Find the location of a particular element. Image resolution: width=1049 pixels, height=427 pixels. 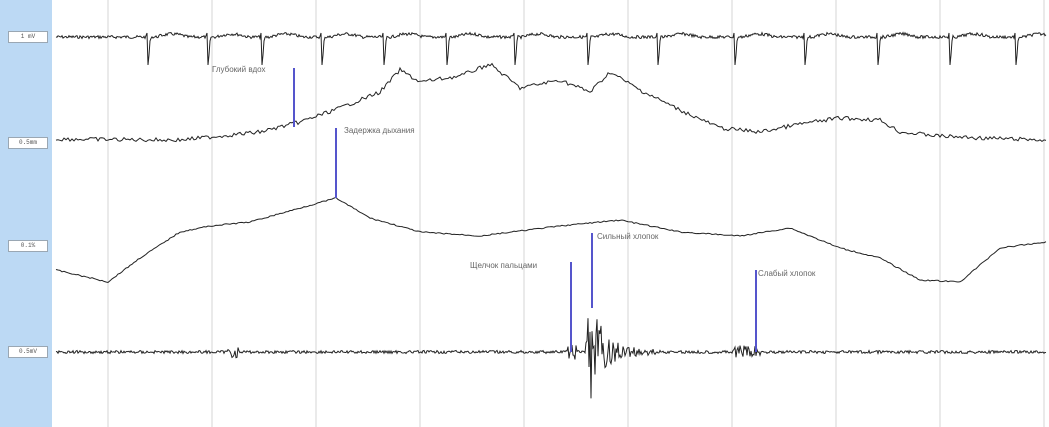

channel-label-resp: 0.5mm is located at coordinates (28, 143).